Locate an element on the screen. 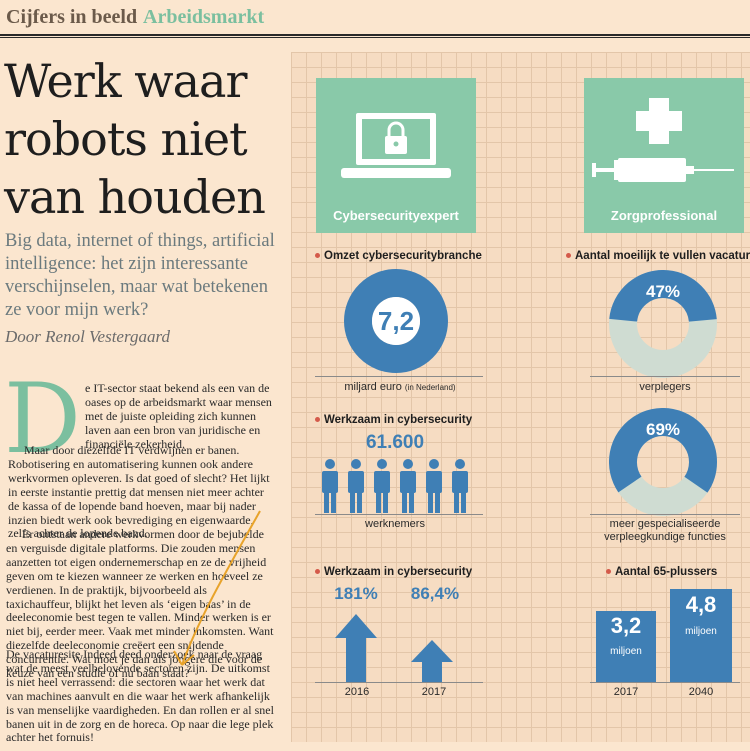 The width and height of the screenshot is (750, 751). headline-line: Werk waar is located at coordinates (125, 81).